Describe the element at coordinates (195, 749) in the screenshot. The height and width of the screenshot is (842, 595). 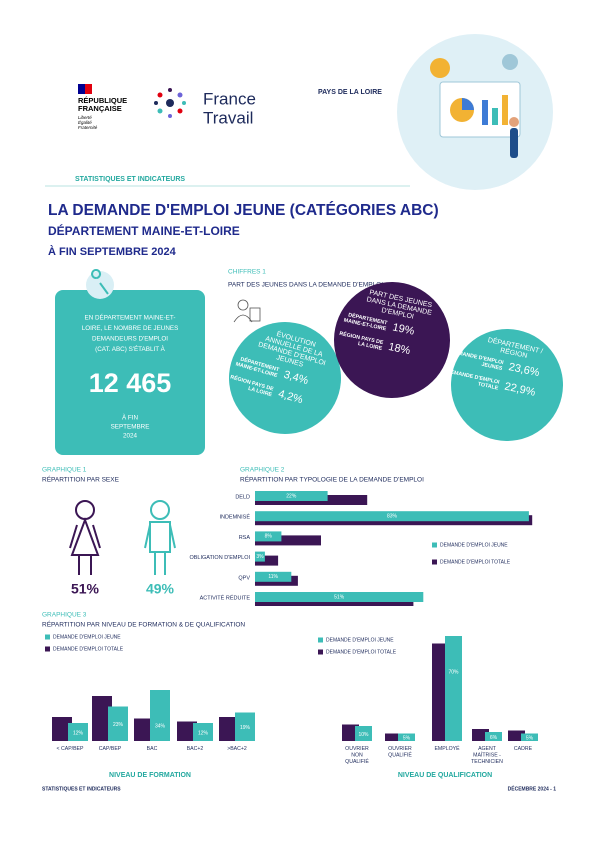
I see `category-label: BAC+2` at that location.